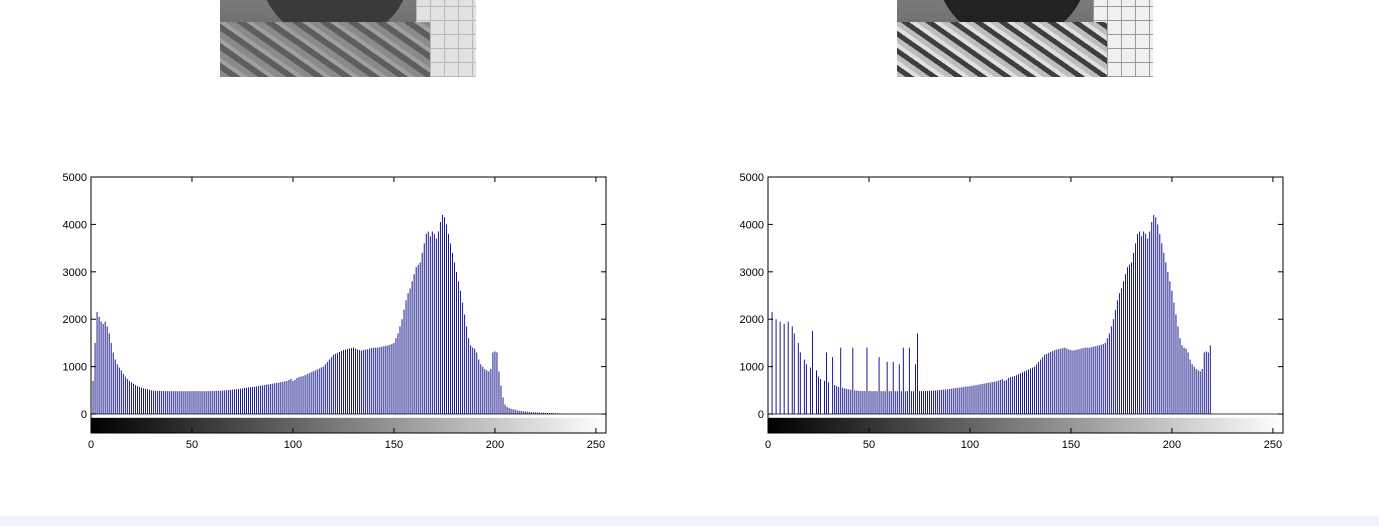  I want to click on equalized-photo, so click(1025, 38).